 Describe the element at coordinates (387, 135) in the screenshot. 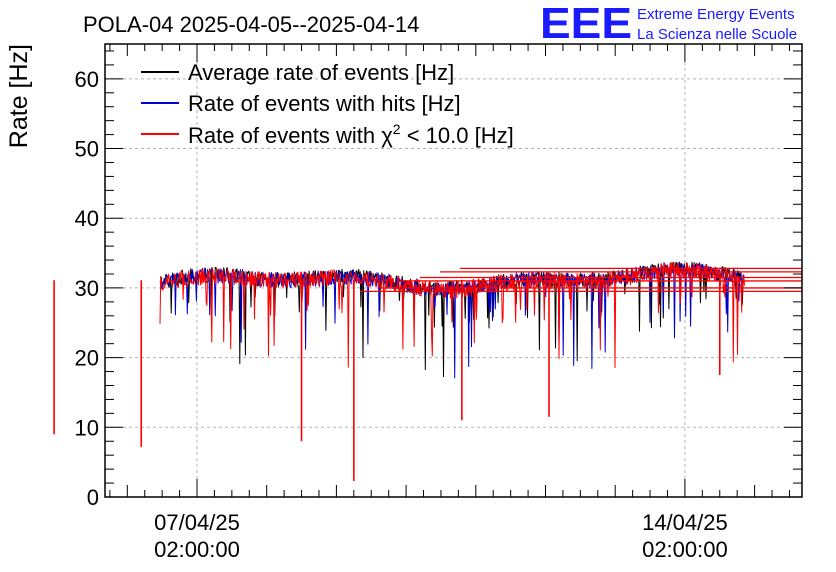

I see `legend-chi2-symbol: χ` at that location.